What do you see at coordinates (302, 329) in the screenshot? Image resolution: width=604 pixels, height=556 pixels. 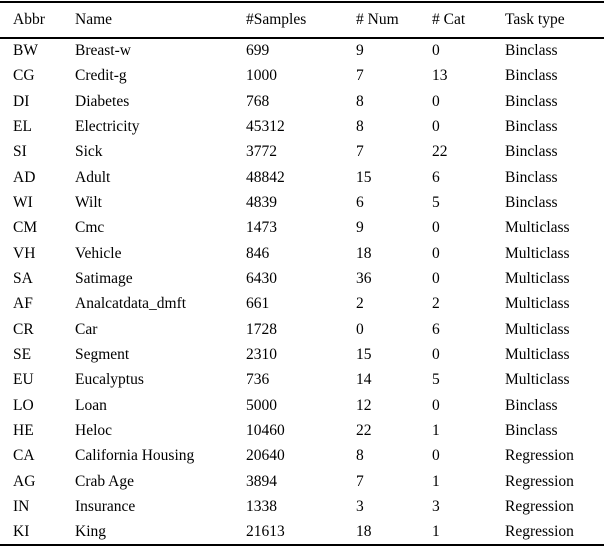 I see `table-row: CR Car 1728 0 6 Multiclass` at bounding box center [302, 329].